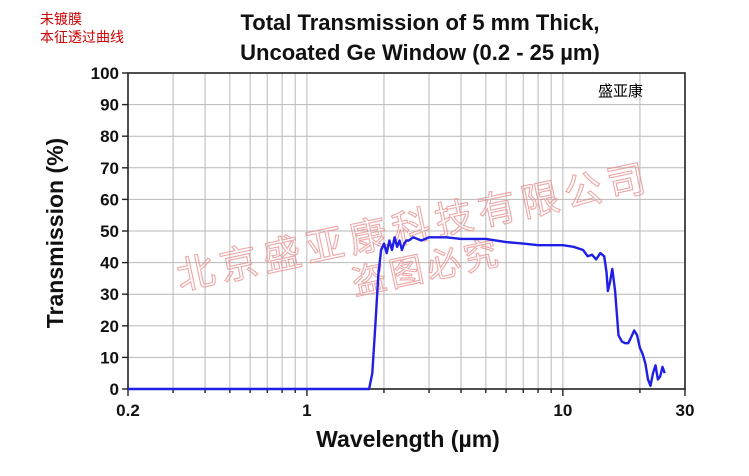  Describe the element at coordinates (109, 105) in the screenshot. I see `y-tick-label: 90` at that location.